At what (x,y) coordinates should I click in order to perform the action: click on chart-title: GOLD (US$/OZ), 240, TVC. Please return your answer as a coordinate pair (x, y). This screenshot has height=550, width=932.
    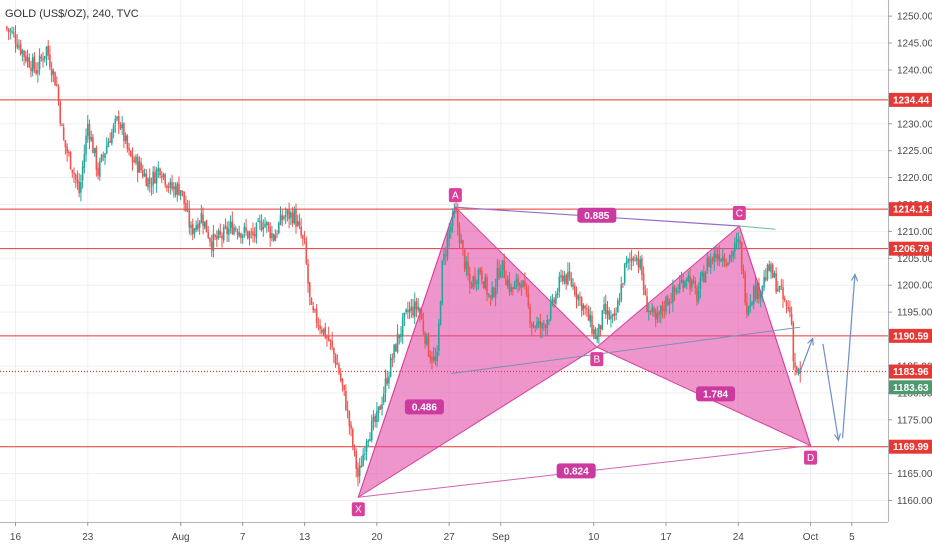
    Looking at the image, I should click on (72, 14).